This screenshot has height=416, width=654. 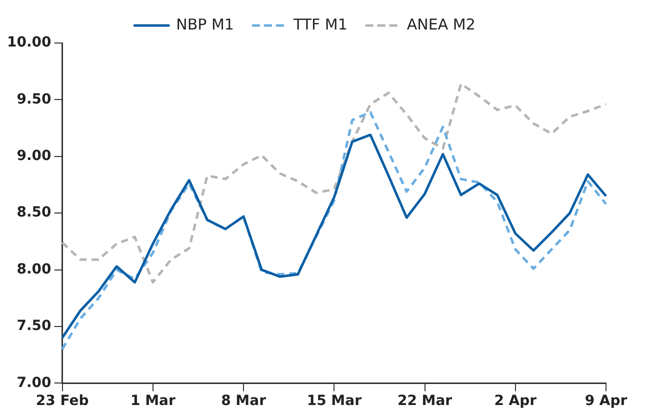 What do you see at coordinates (29, 42) in the screenshot?
I see `y-tick-label: 10.00` at bounding box center [29, 42].